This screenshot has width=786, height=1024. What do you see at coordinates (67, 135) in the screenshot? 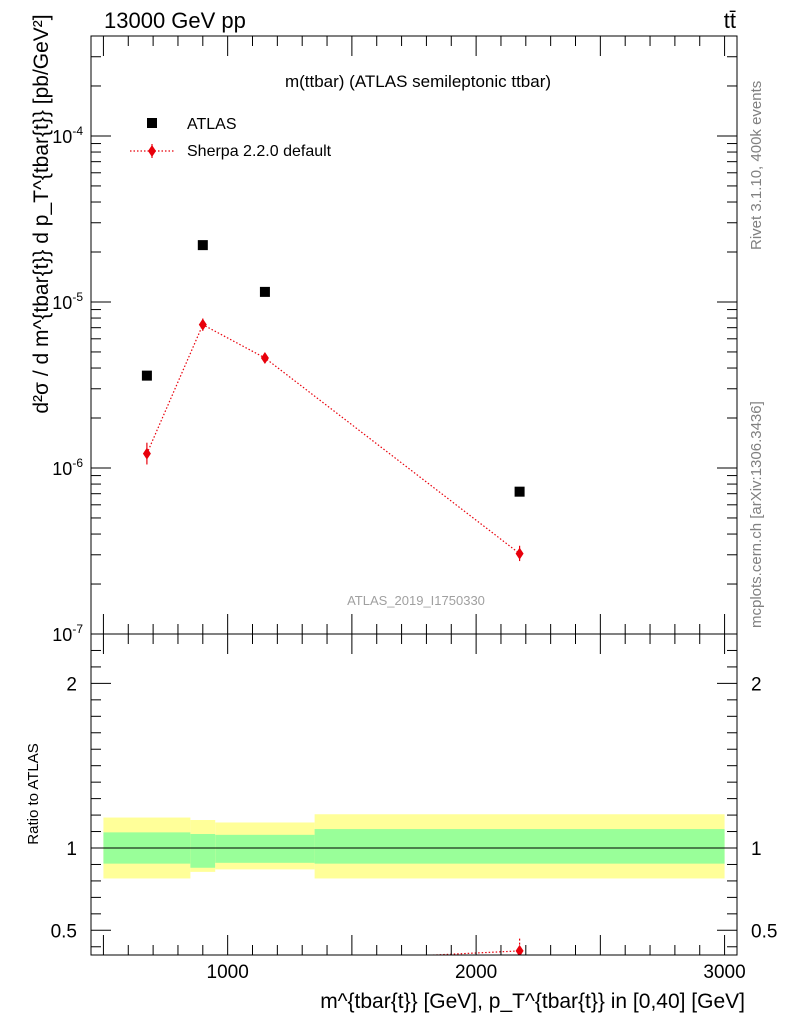
I see `main-ytick-label: 10⁻⁴` at bounding box center [67, 135].